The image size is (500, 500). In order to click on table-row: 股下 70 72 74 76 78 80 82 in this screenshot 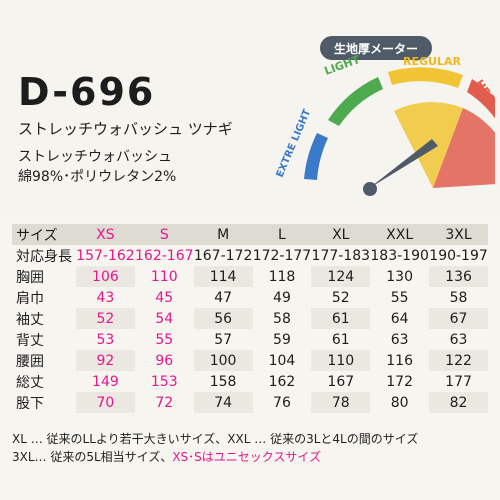, I will do `click(250, 402)`.